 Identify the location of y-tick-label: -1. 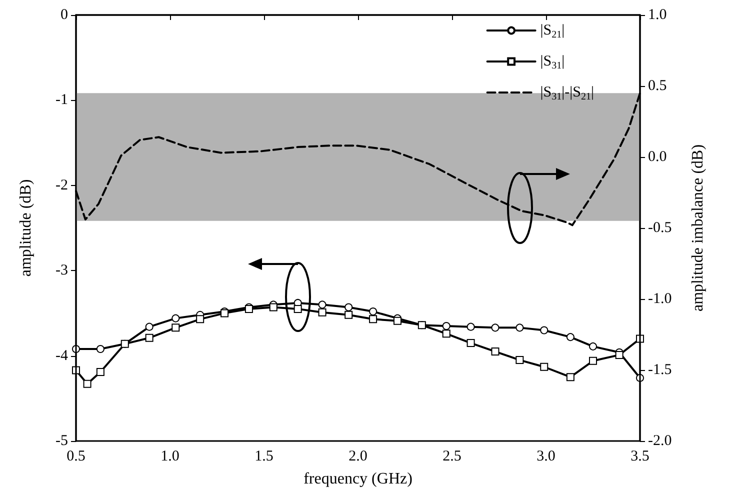
(62, 100).